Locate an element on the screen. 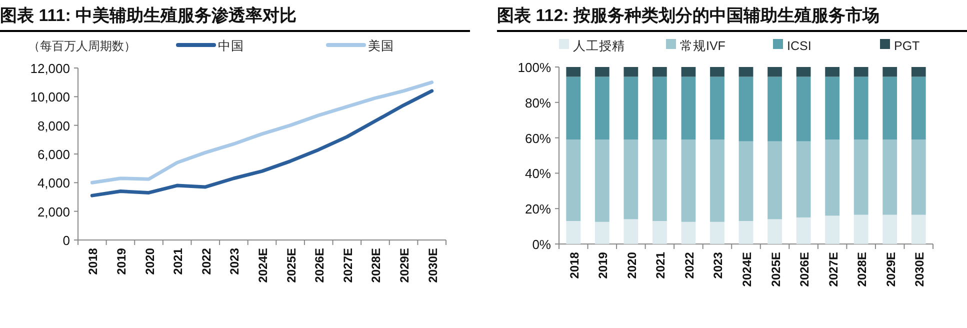 The image size is (967, 328). y-axis-title: （每百万人周期数） is located at coordinates (82, 46).